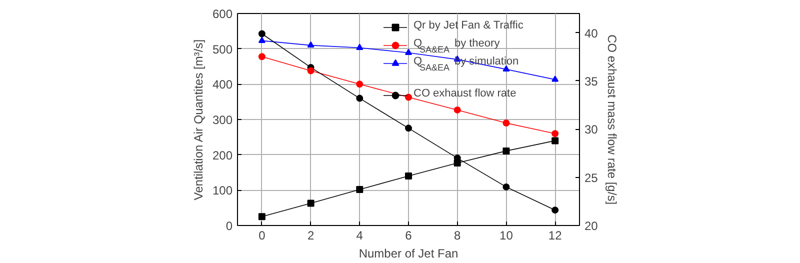  I want to click on x-tick-label: 10, so click(507, 235).